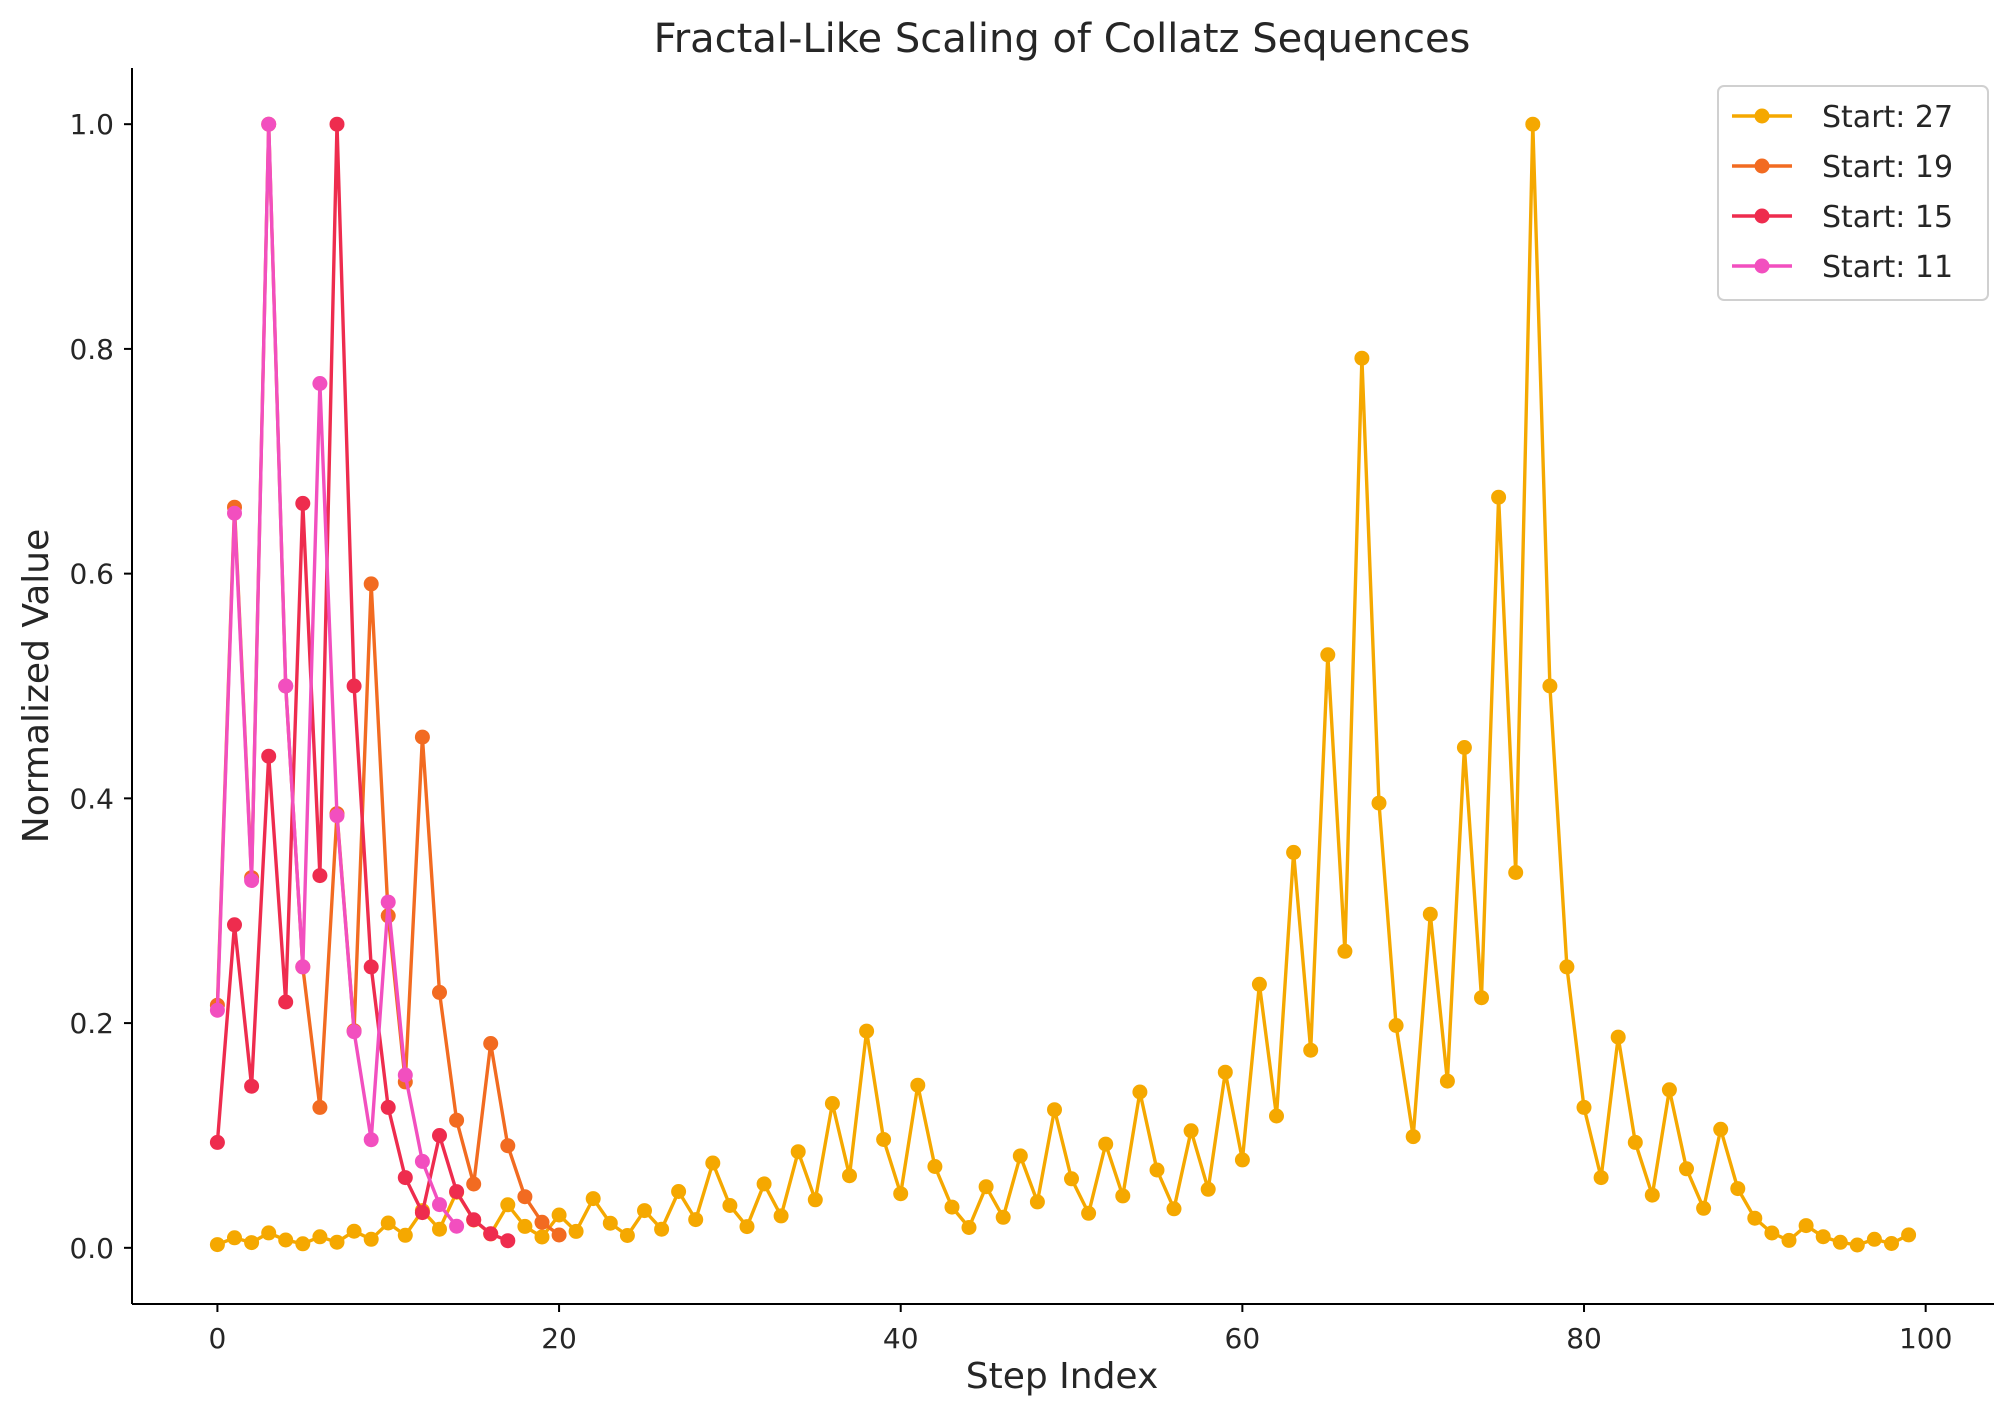 Image resolution: width=2012 pixels, height=1414 pixels. What do you see at coordinates (1842, 267) in the screenshot?
I see `legend-item: Start: 11` at bounding box center [1842, 267].